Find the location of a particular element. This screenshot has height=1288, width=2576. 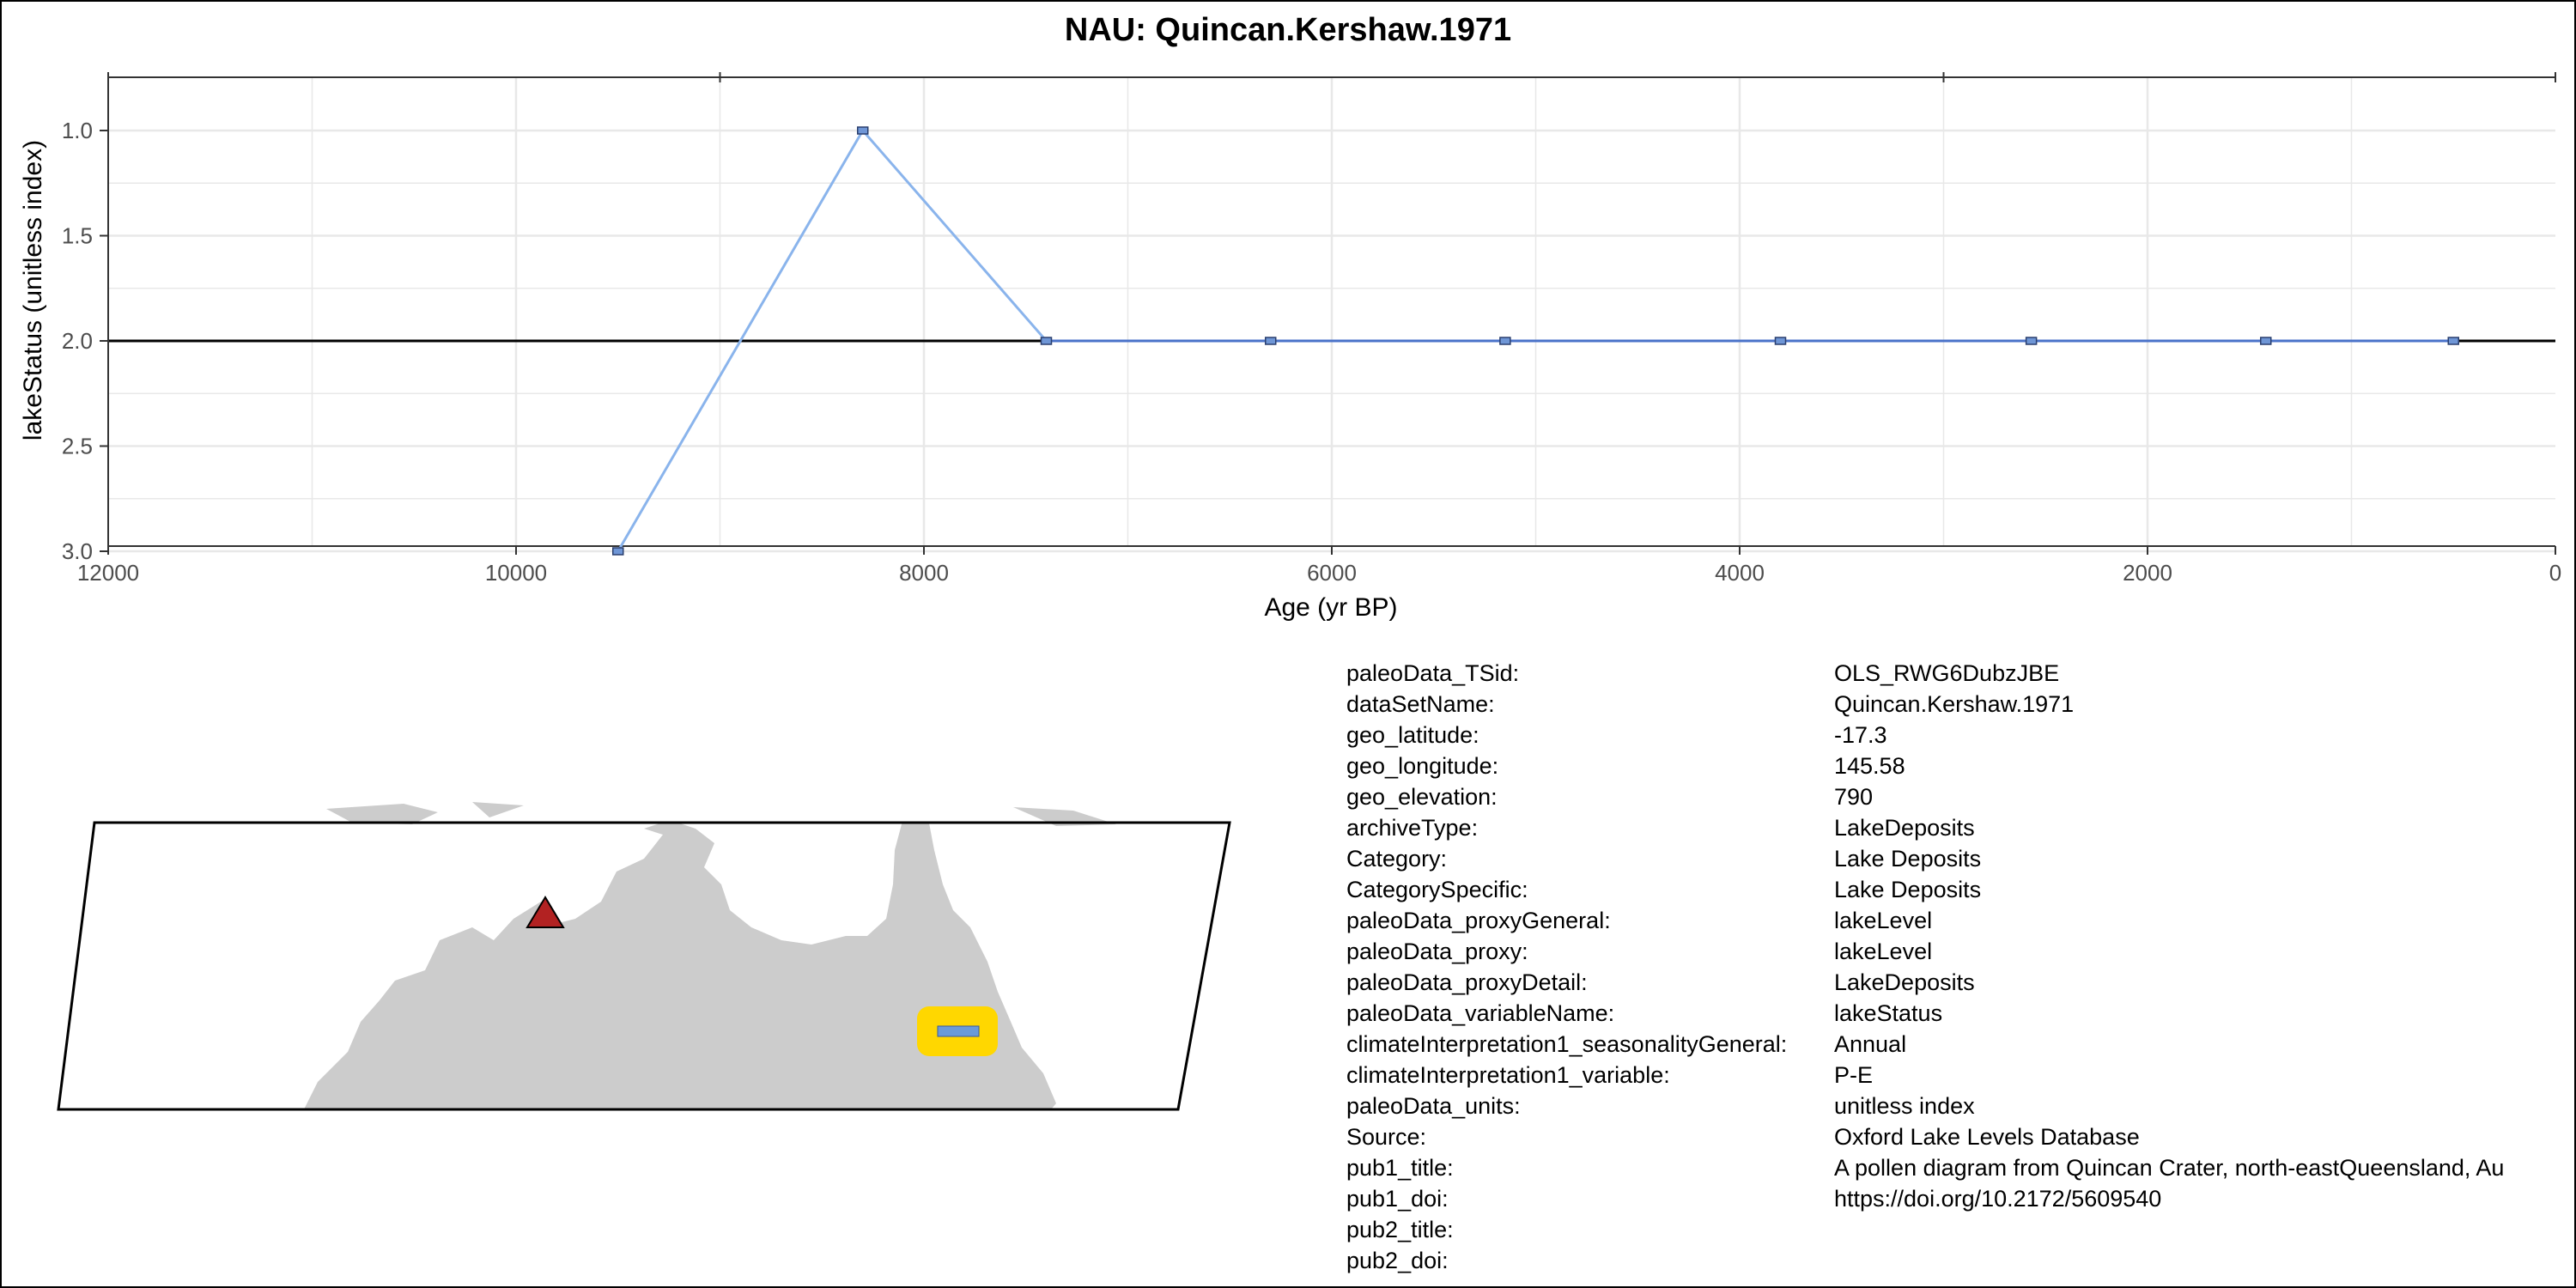

metadata-value: https://doi.org/10.2172/5609540 is located at coordinates (1998, 1199).